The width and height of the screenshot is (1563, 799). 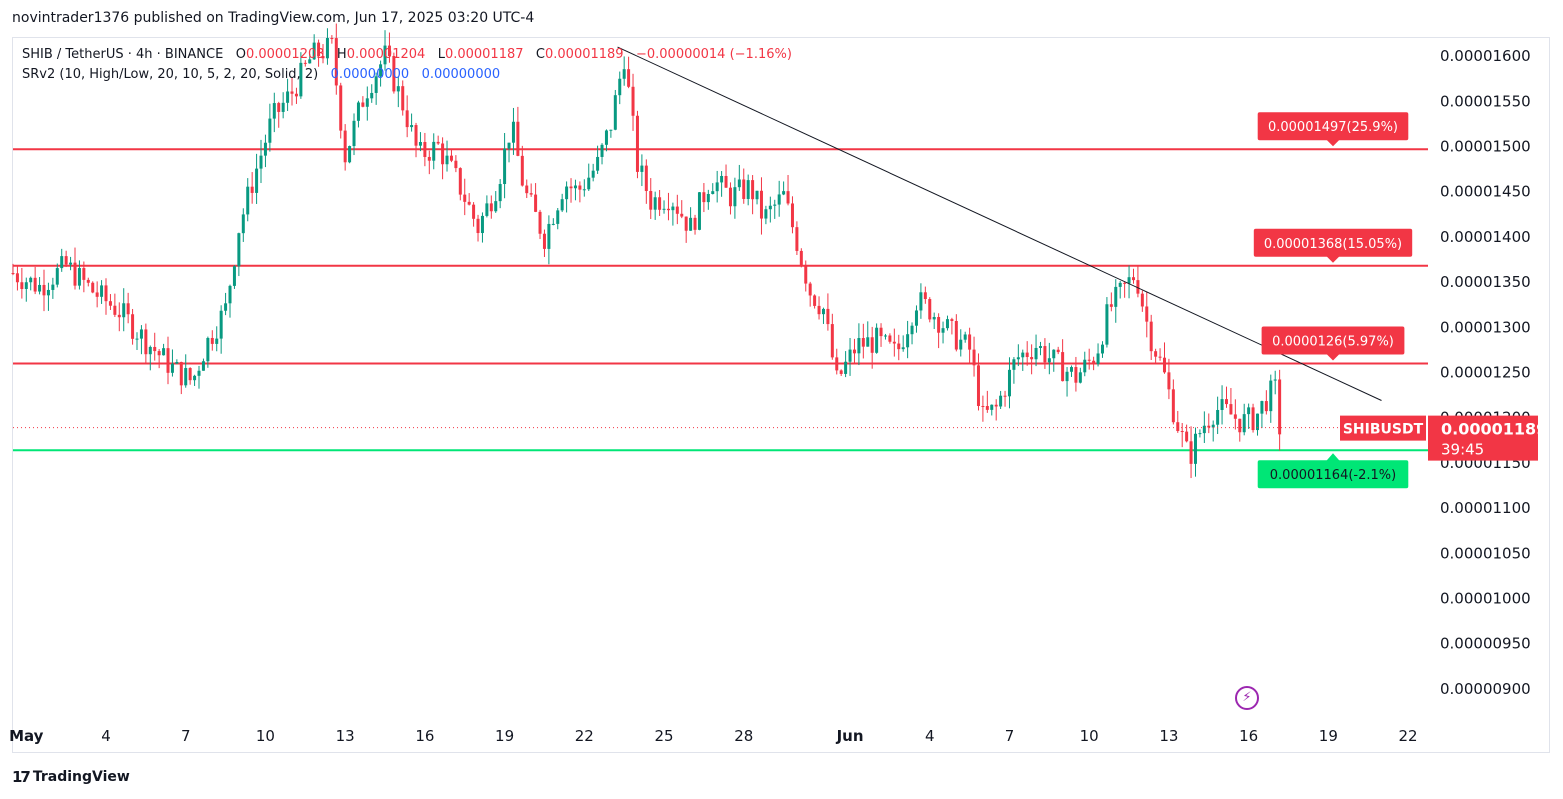 I want to click on close-value: 0.00001189, so click(x=584, y=54).